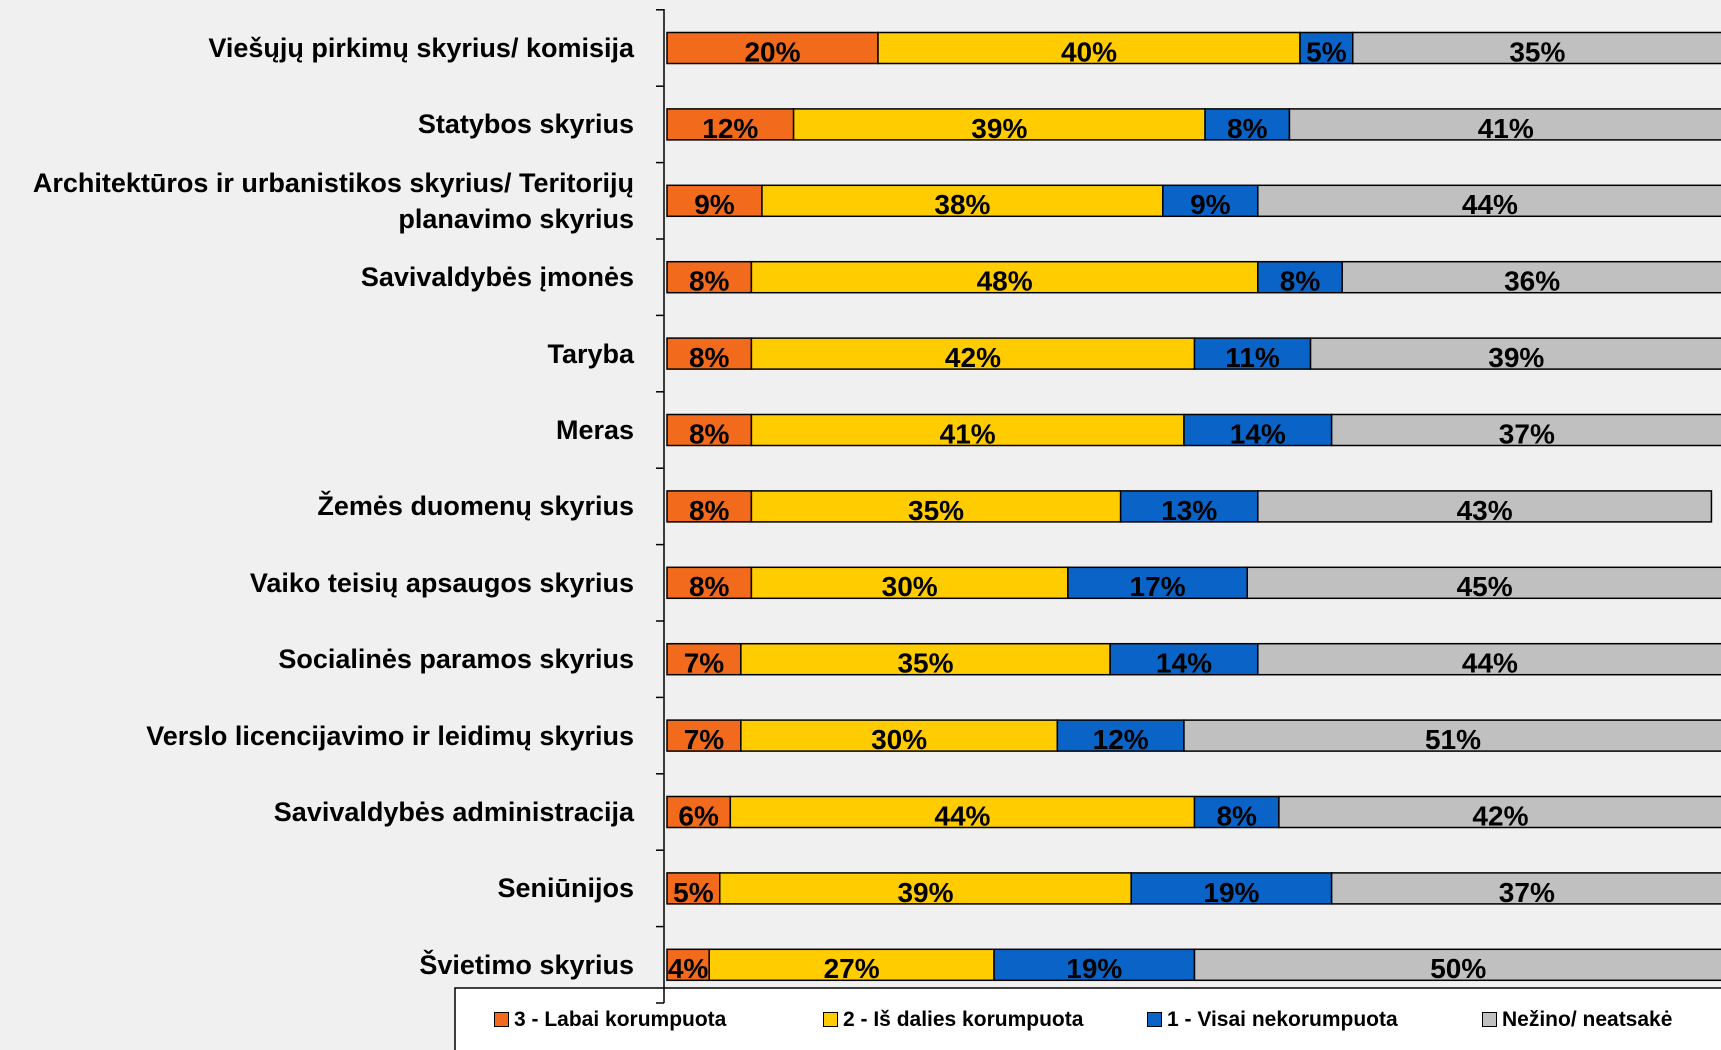 This screenshot has width=1721, height=1050. I want to click on category-label: Socialinės paramos skyrius, so click(456, 659).